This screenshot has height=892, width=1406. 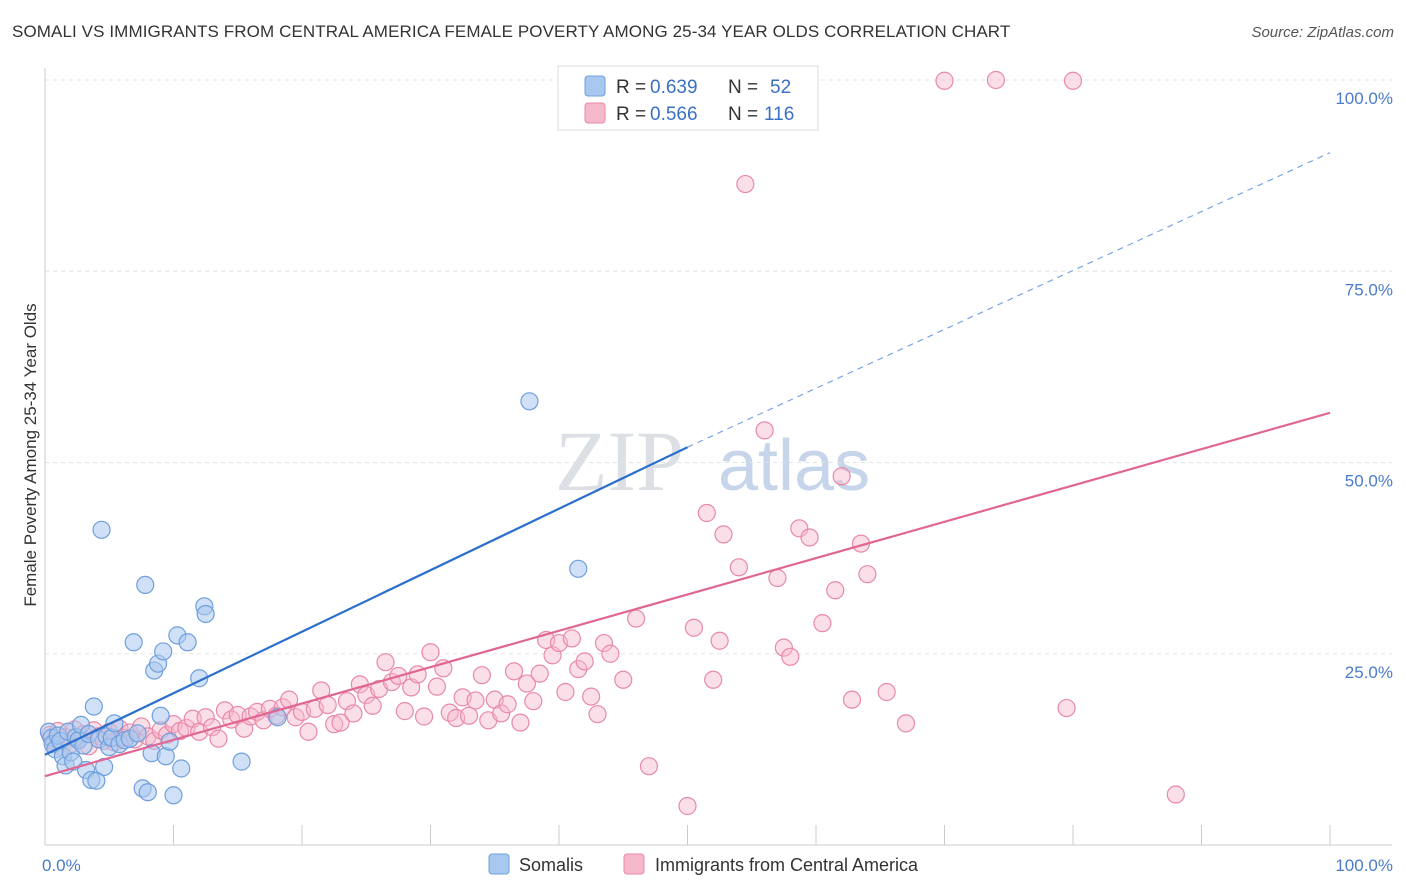 What do you see at coordinates (1369, 289) in the screenshot?
I see `y-tick-label-2: 75.0%` at bounding box center [1369, 289].